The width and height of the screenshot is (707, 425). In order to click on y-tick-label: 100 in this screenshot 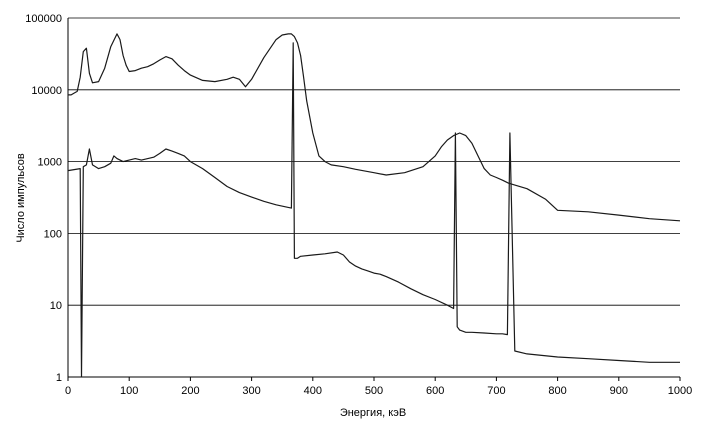, I will do `click(53, 234)`.